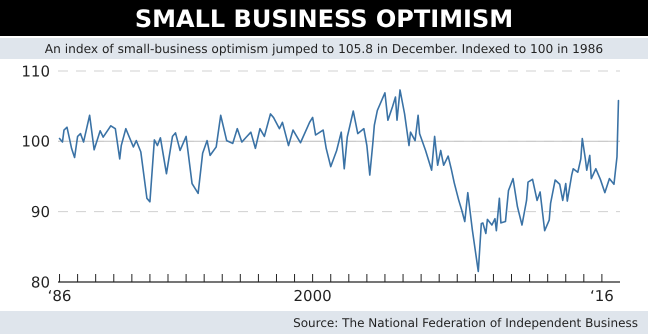  What do you see at coordinates (60, 296) in the screenshot?
I see `x-tick-label: ‘86` at bounding box center [60, 296].